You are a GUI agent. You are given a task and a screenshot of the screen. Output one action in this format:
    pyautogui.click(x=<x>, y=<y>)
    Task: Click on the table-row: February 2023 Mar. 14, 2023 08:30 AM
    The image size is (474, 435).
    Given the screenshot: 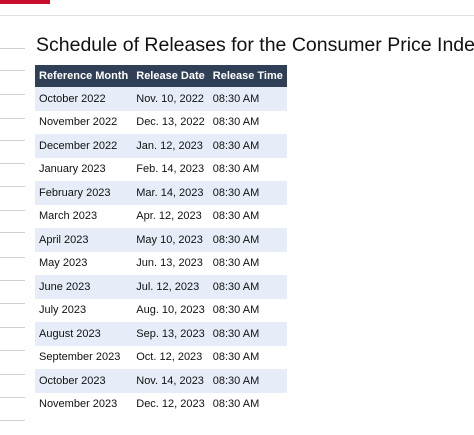 What is the action you would take?
    pyautogui.click(x=161, y=193)
    